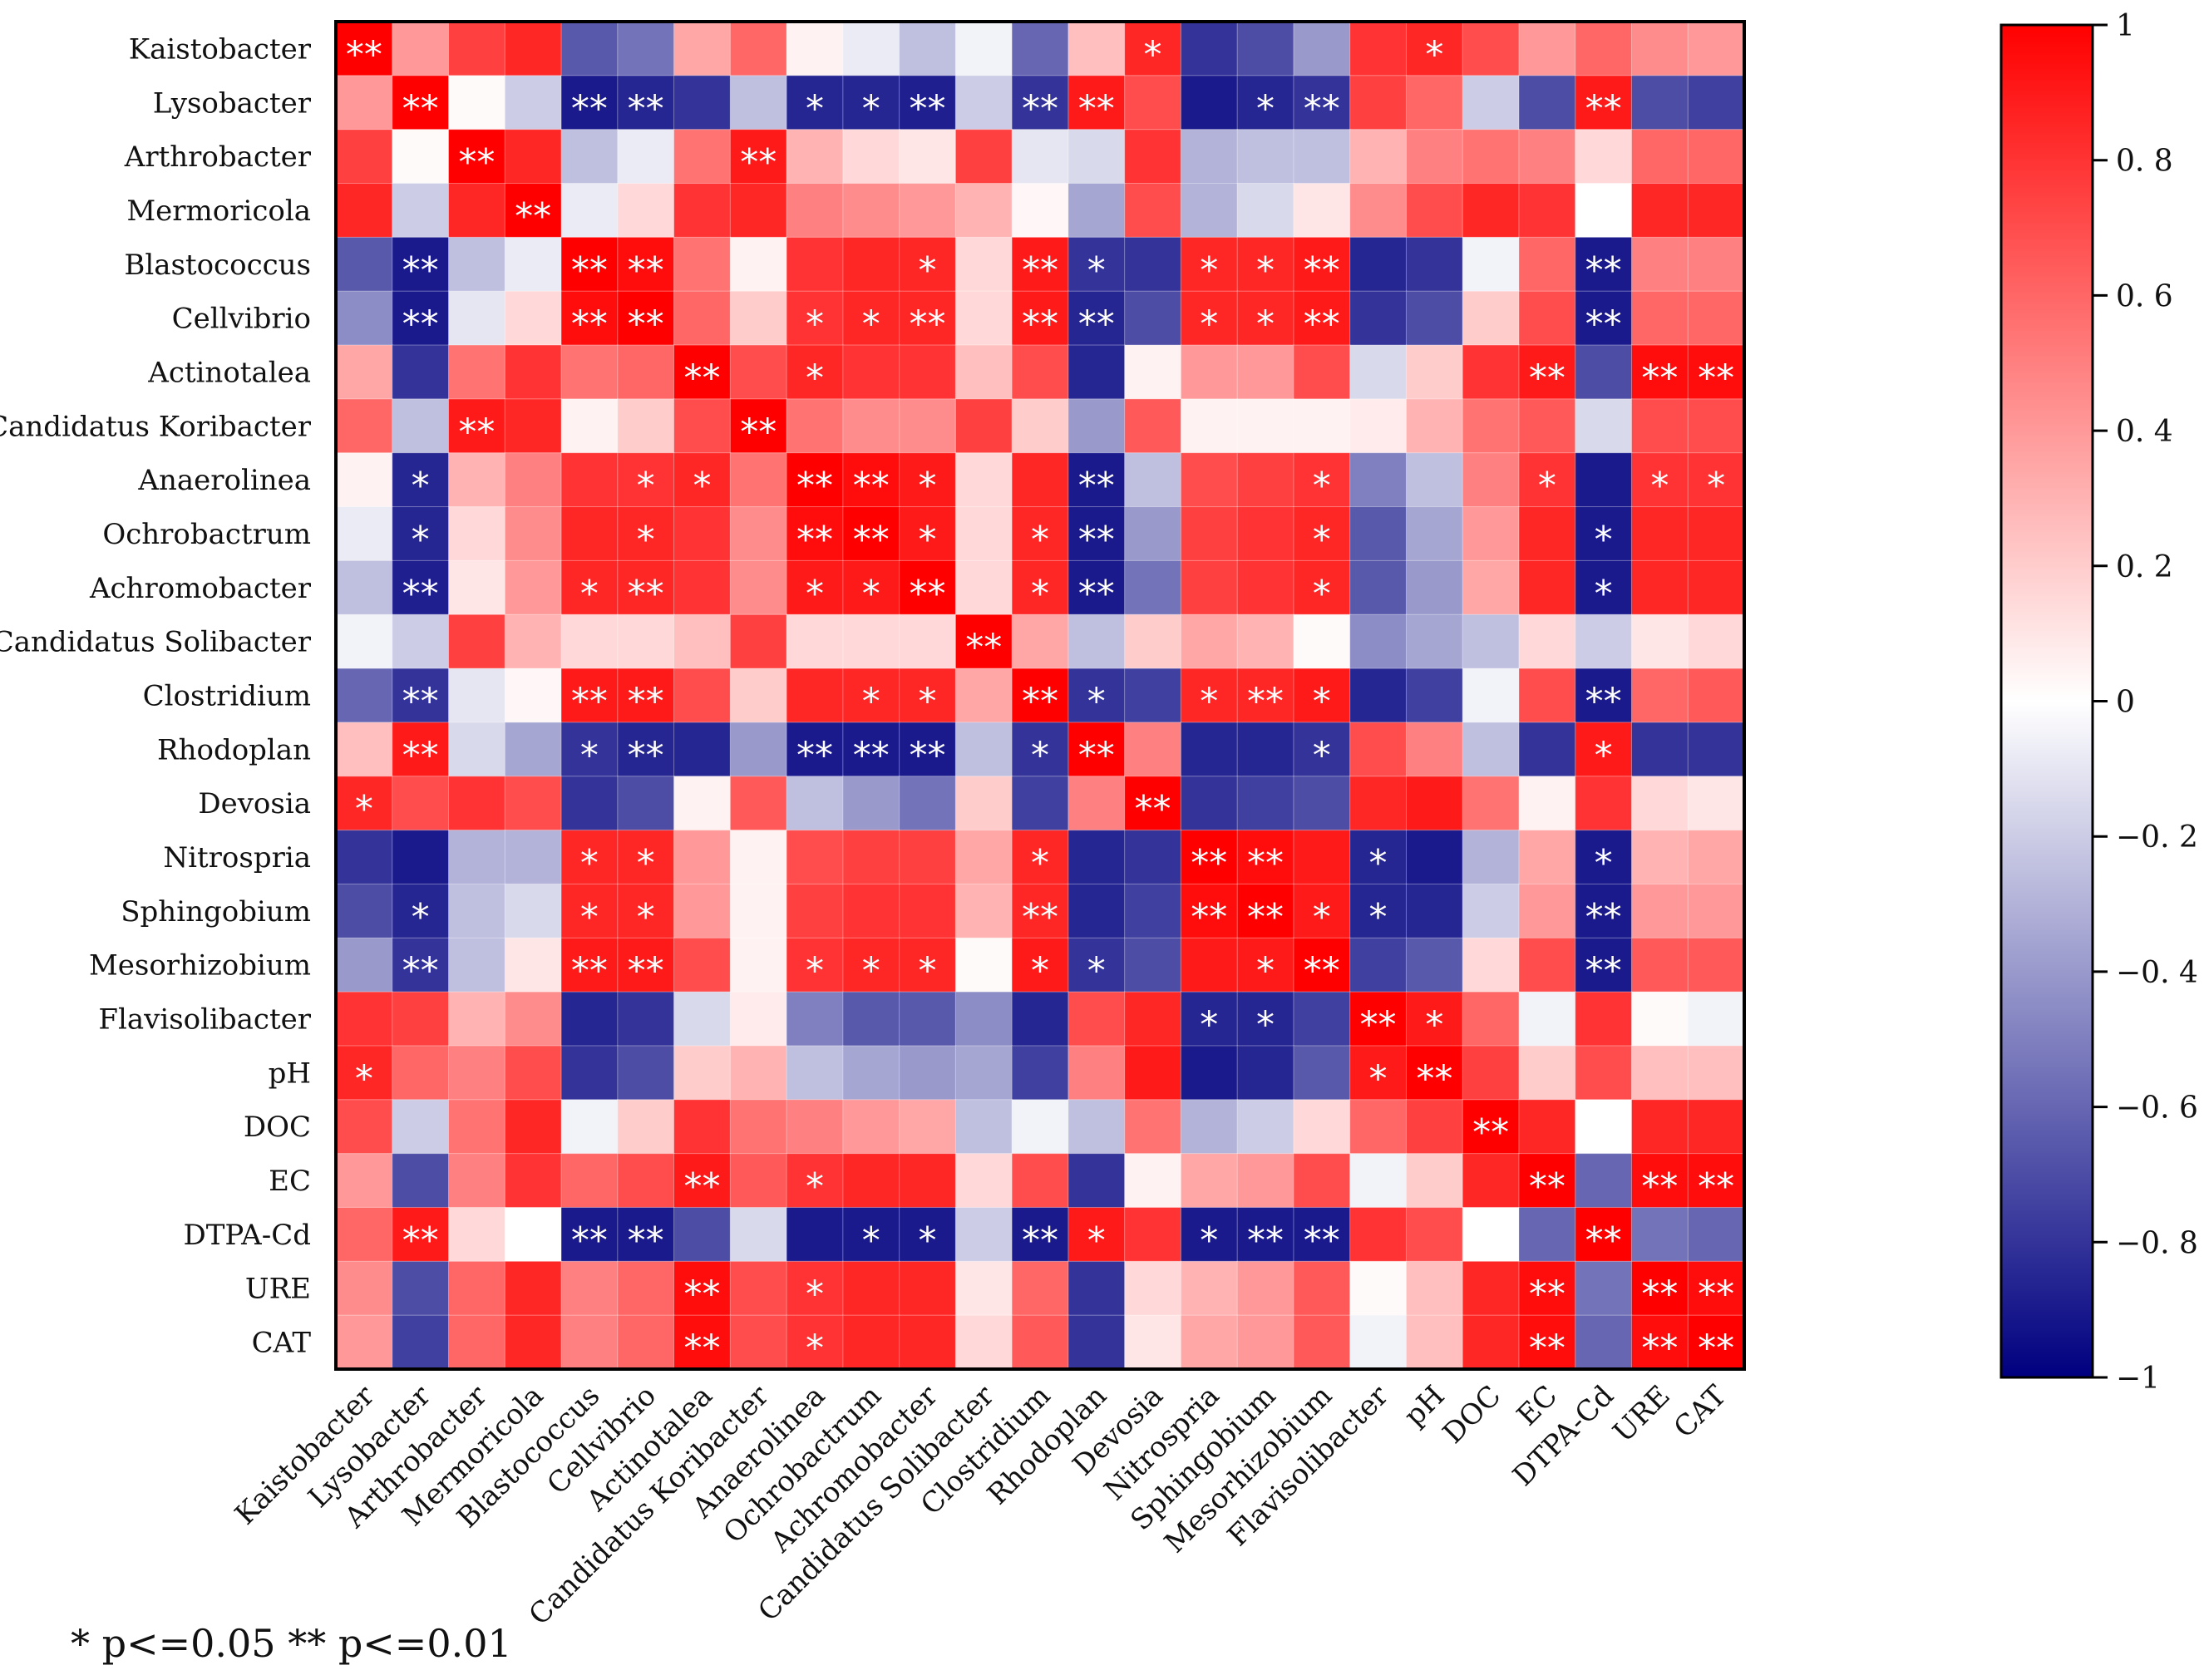  Describe the element at coordinates (277, 1127) in the screenshot. I see `row-label: DOC` at that location.